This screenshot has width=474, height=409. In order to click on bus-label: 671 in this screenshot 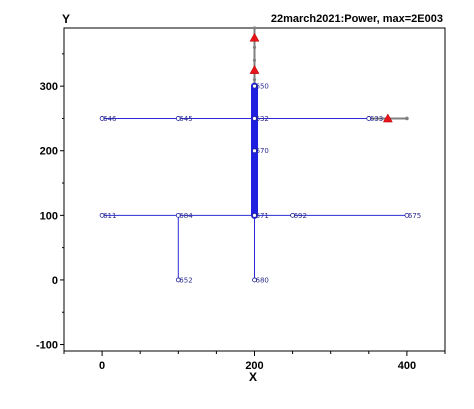, I will do `click(262, 216)`.